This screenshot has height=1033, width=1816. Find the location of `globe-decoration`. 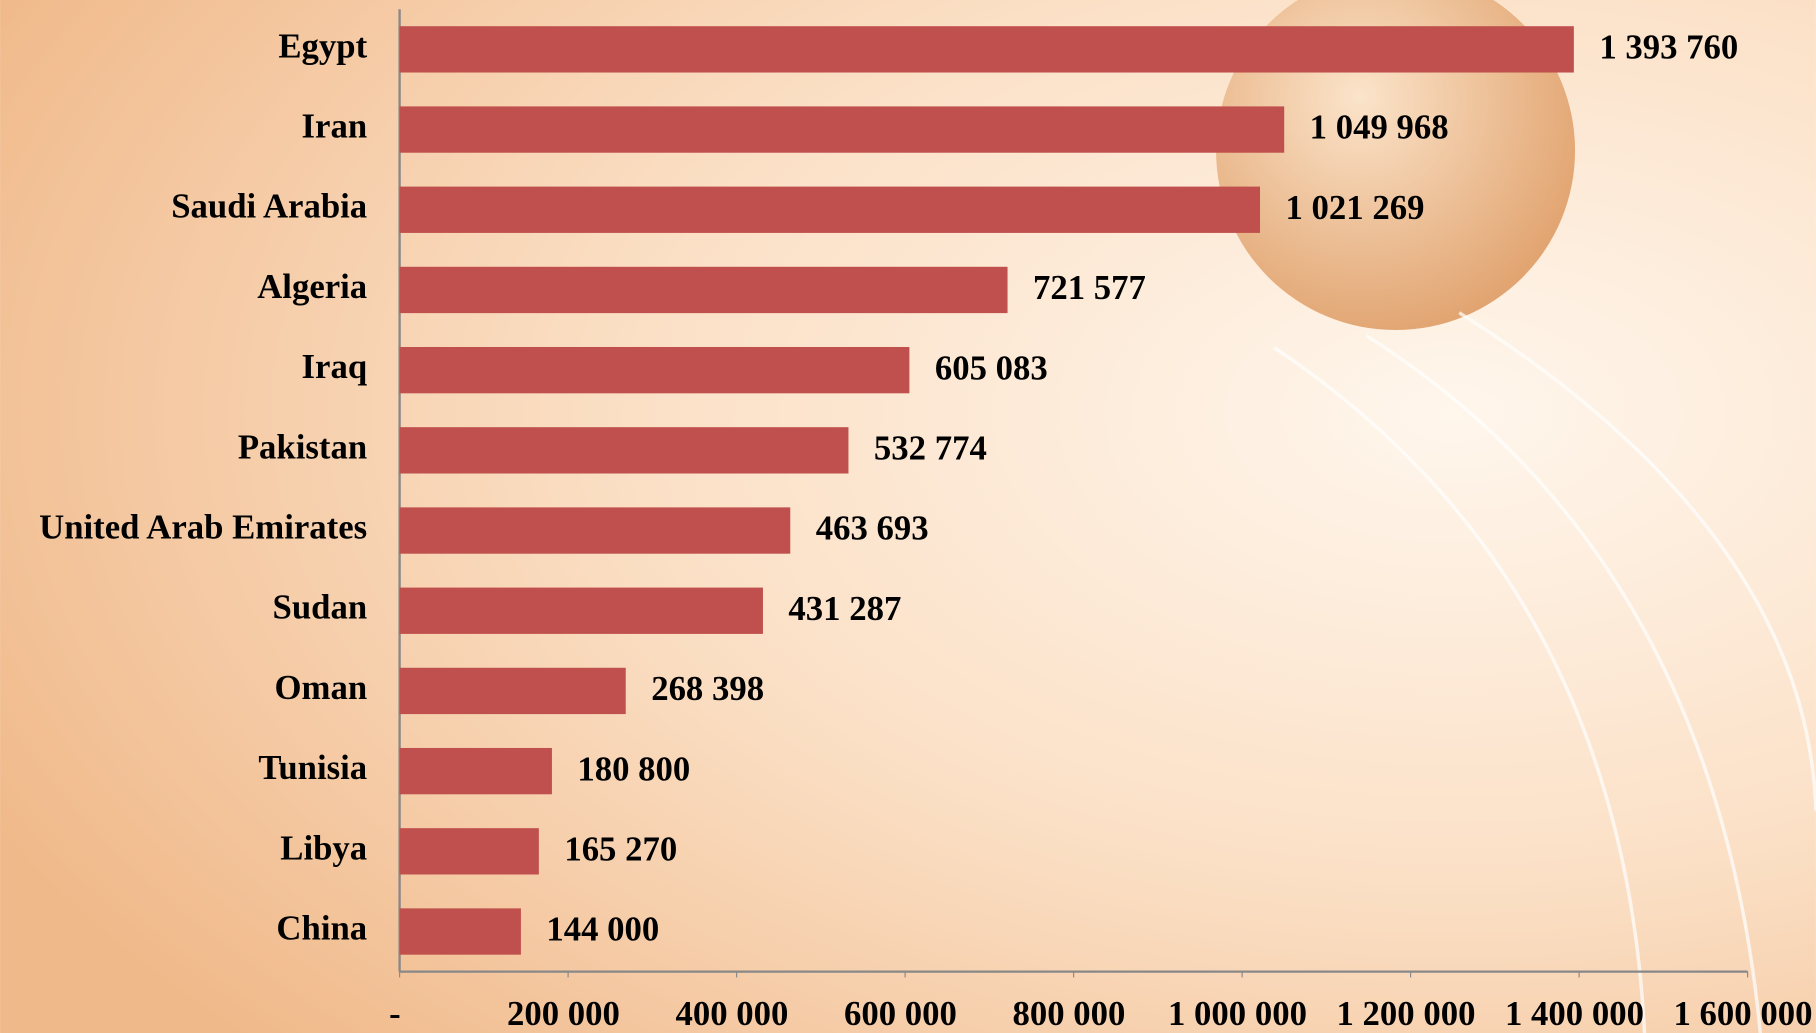

globe-decoration is located at coordinates (1395, 165).